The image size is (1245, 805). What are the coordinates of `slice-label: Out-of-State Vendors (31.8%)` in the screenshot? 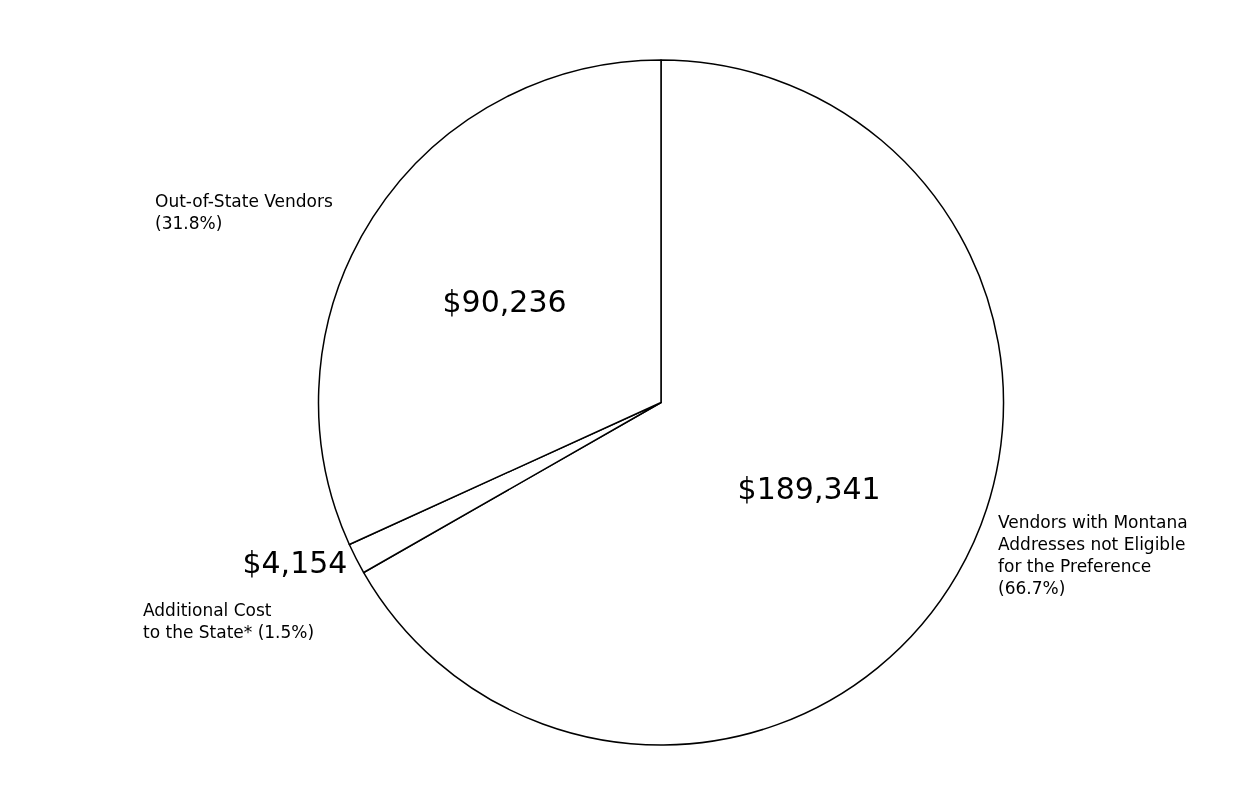 It's located at (244, 212).